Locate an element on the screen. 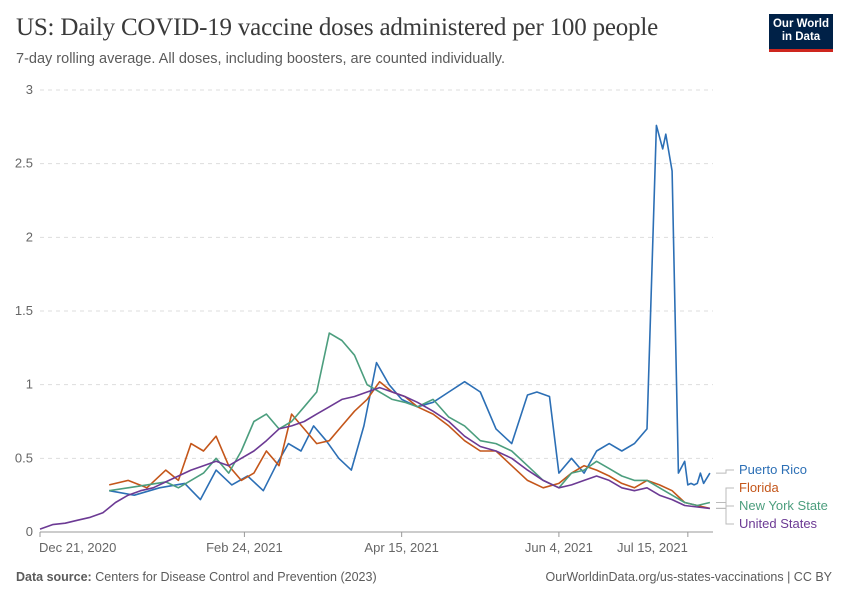 This screenshot has width=850, height=600. y-axis-ticks: 0 0.5 1 1.5 2 2.5 3 is located at coordinates (24, 310).